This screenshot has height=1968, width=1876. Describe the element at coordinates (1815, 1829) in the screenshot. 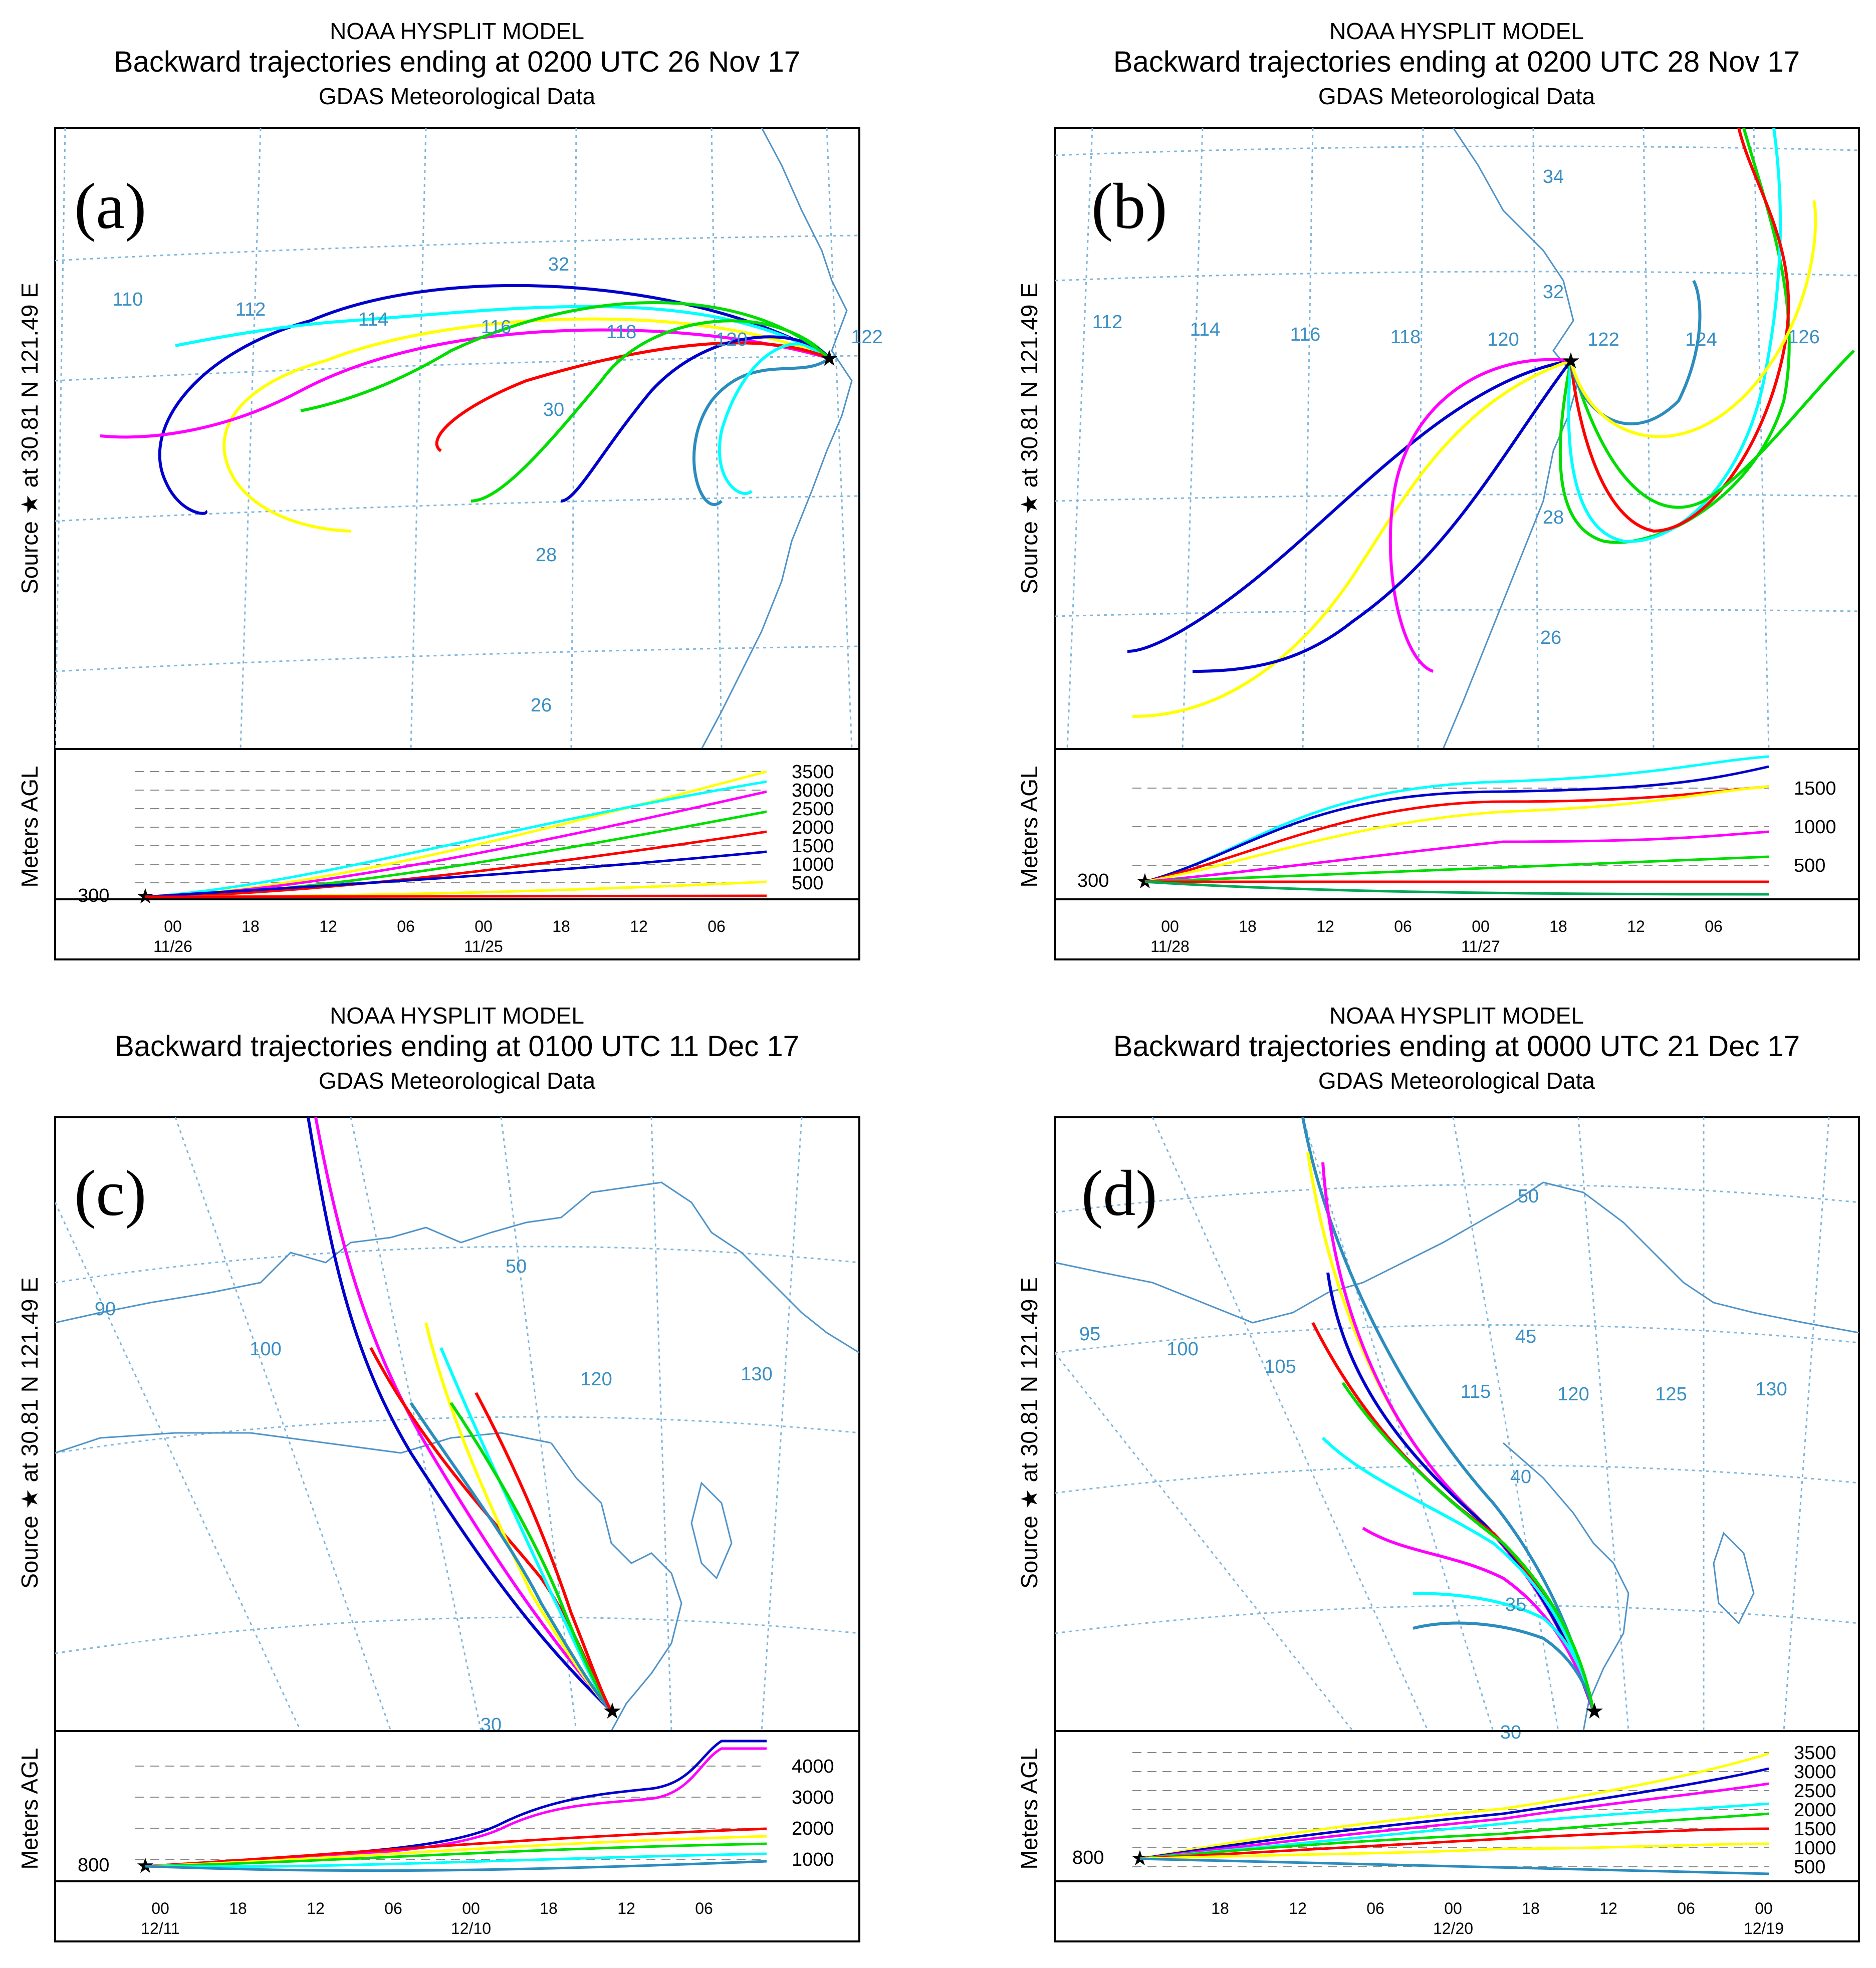

I see `height-tick: 1500` at that location.